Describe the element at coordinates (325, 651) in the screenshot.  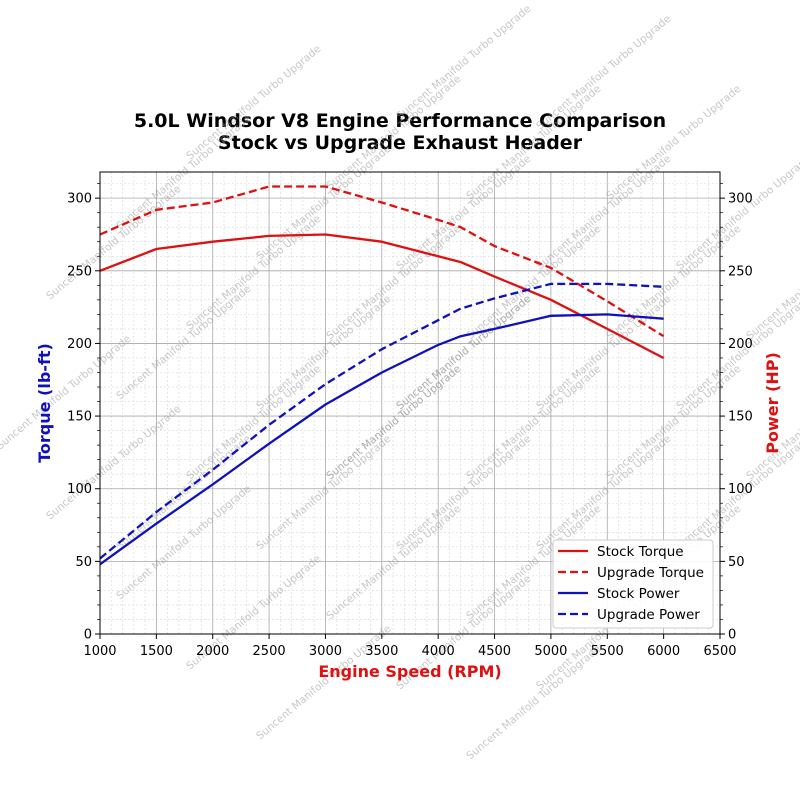
I see `x-tick-label: 3000` at that location.